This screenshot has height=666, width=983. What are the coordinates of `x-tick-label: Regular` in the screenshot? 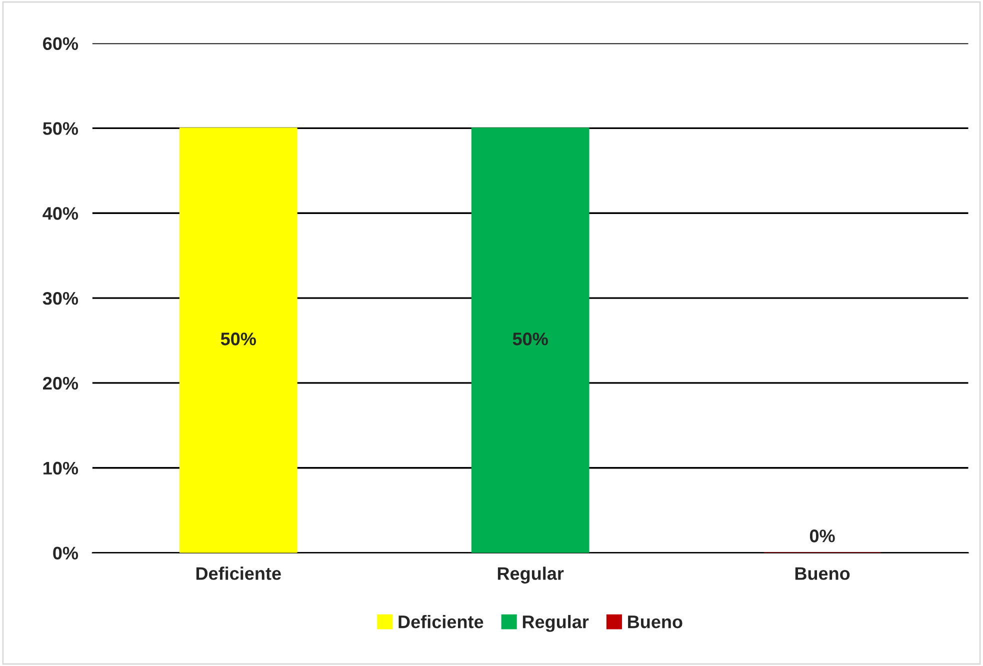 It's located at (531, 575).